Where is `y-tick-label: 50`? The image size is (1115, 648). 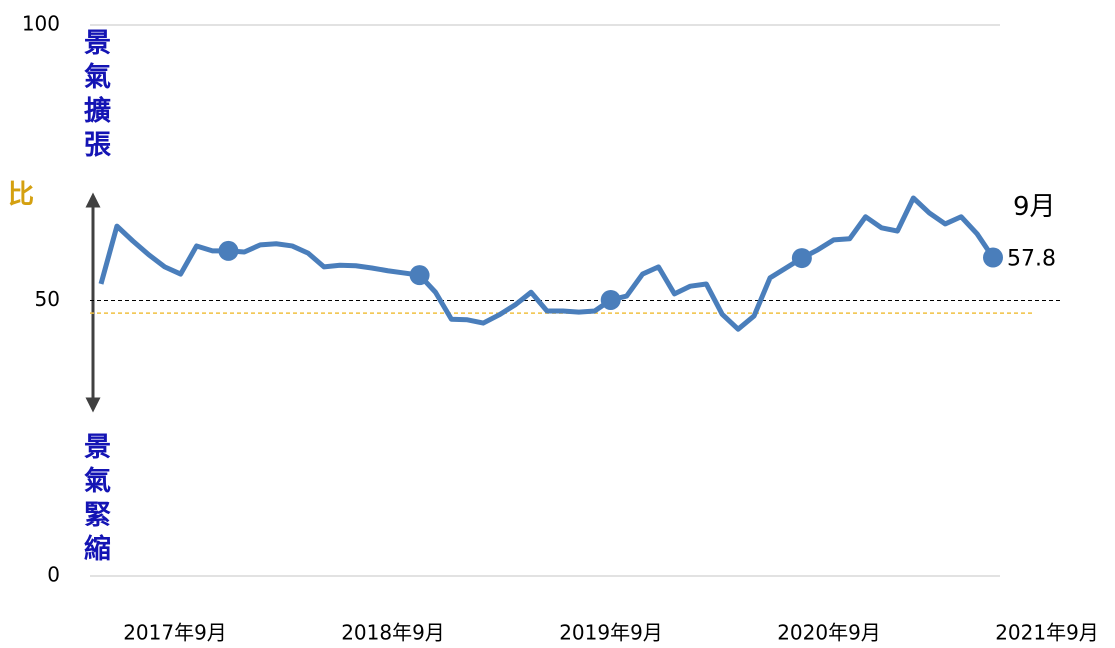 y-tick-label: 50 is located at coordinates (47, 299).